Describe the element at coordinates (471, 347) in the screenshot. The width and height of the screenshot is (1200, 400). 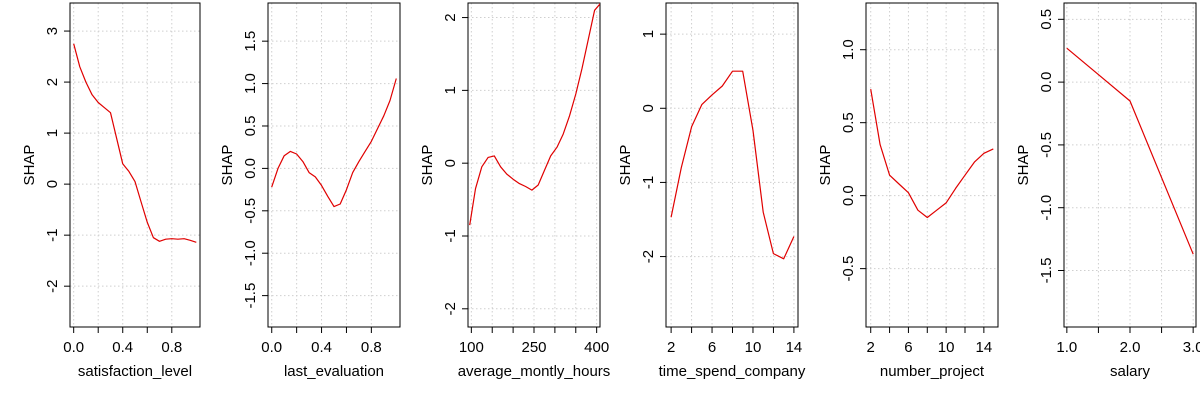
I see `x-tick-label: 100` at that location.